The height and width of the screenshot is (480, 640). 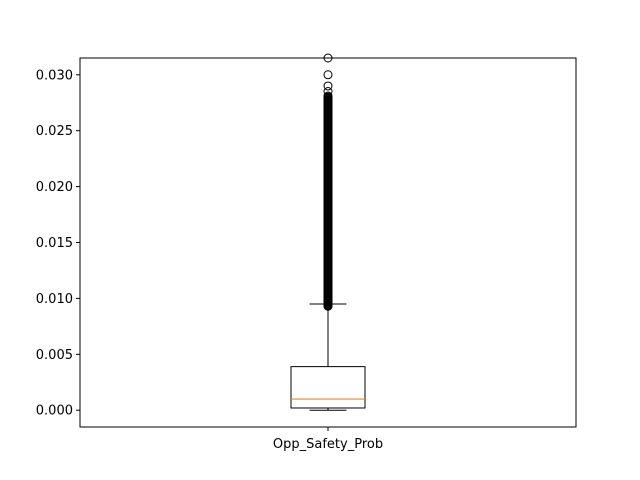 What do you see at coordinates (54, 355) in the screenshot?
I see `y-tick-label: 0.005` at bounding box center [54, 355].